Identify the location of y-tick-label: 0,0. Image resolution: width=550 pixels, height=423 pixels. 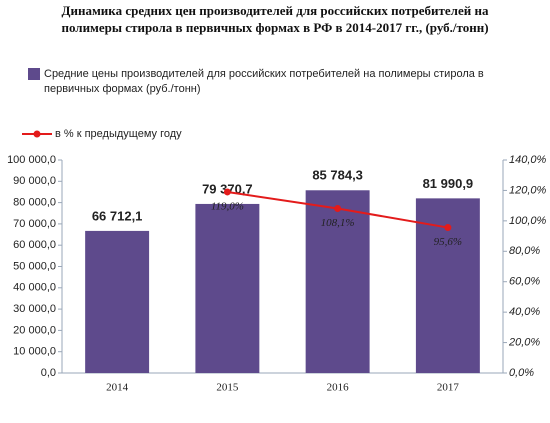
(48, 373).